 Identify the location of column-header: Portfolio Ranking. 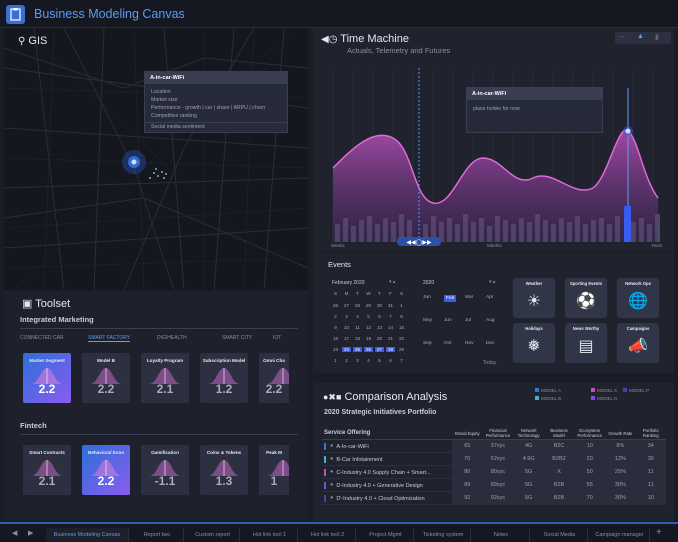
(650, 433).